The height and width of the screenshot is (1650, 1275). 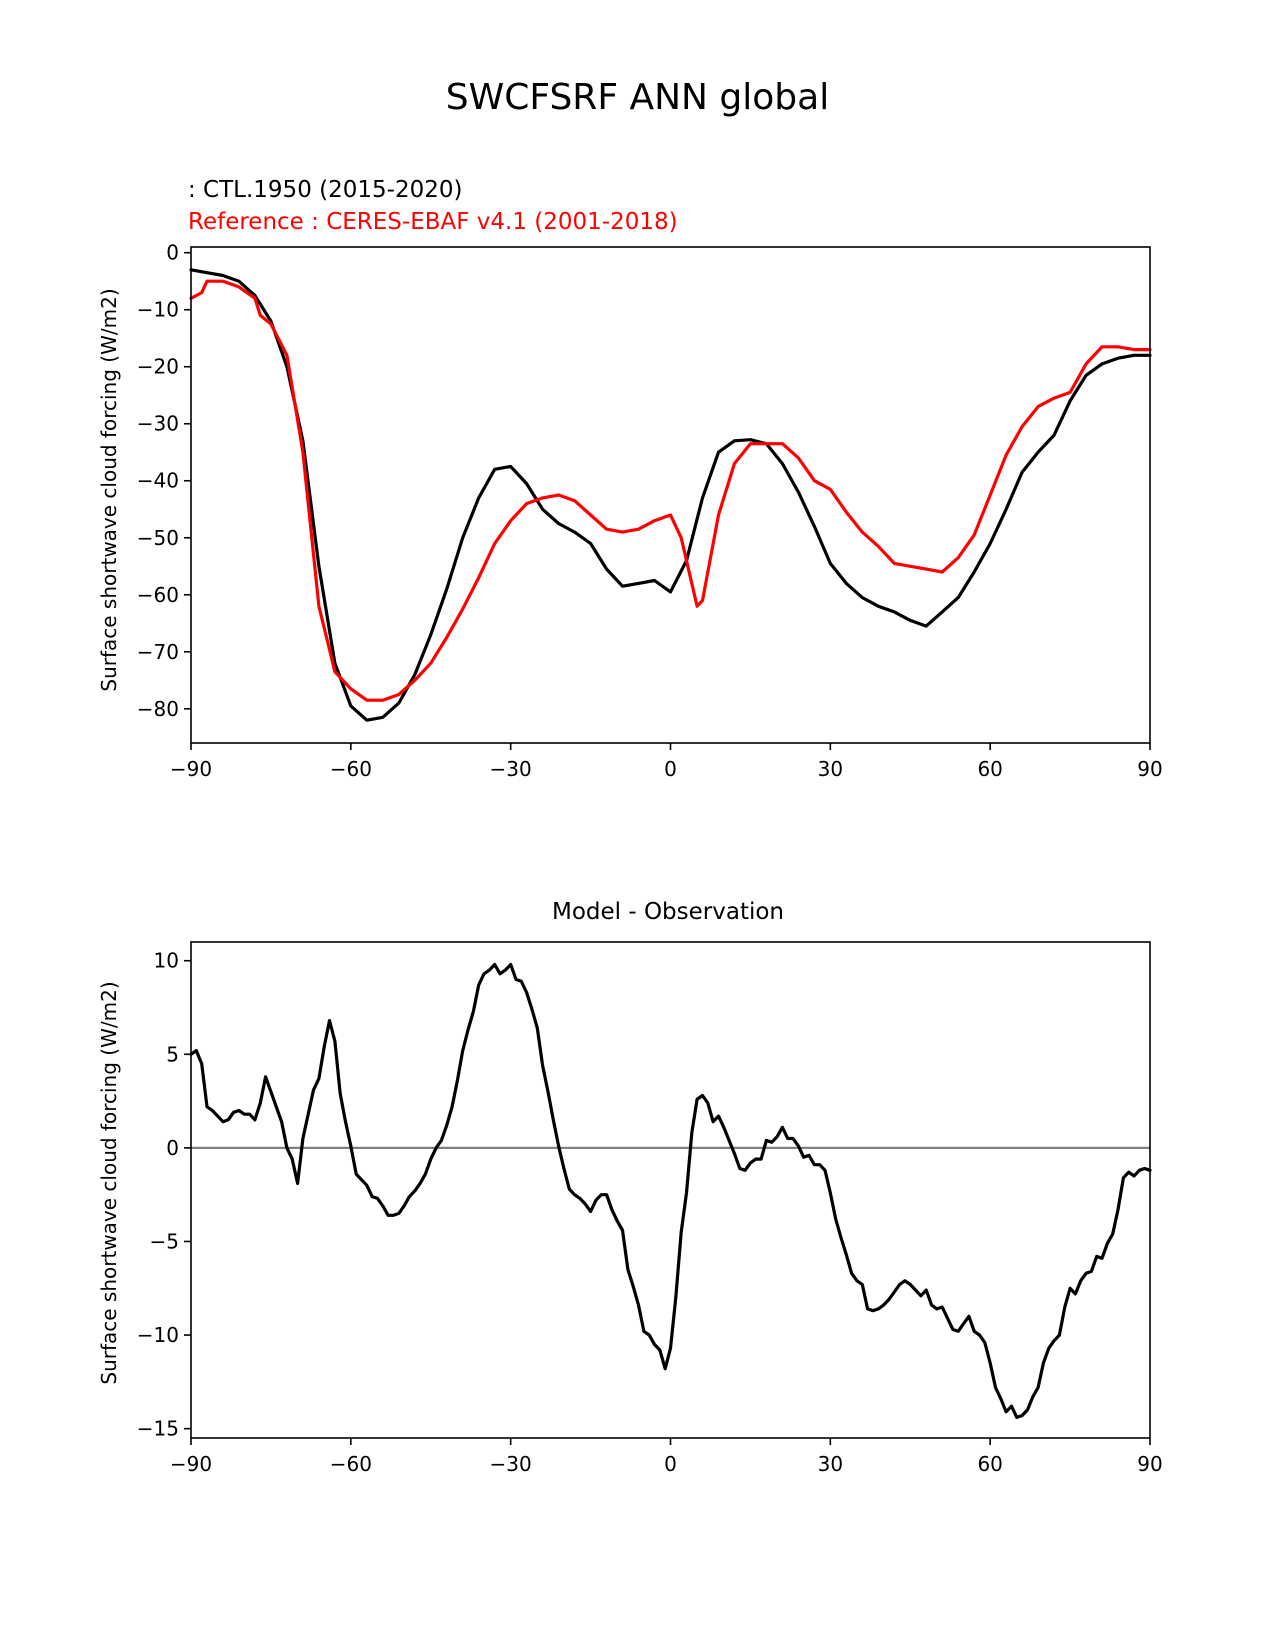 What do you see at coordinates (164, 1241) in the screenshot?
I see `y-tick-label: −5` at bounding box center [164, 1241].